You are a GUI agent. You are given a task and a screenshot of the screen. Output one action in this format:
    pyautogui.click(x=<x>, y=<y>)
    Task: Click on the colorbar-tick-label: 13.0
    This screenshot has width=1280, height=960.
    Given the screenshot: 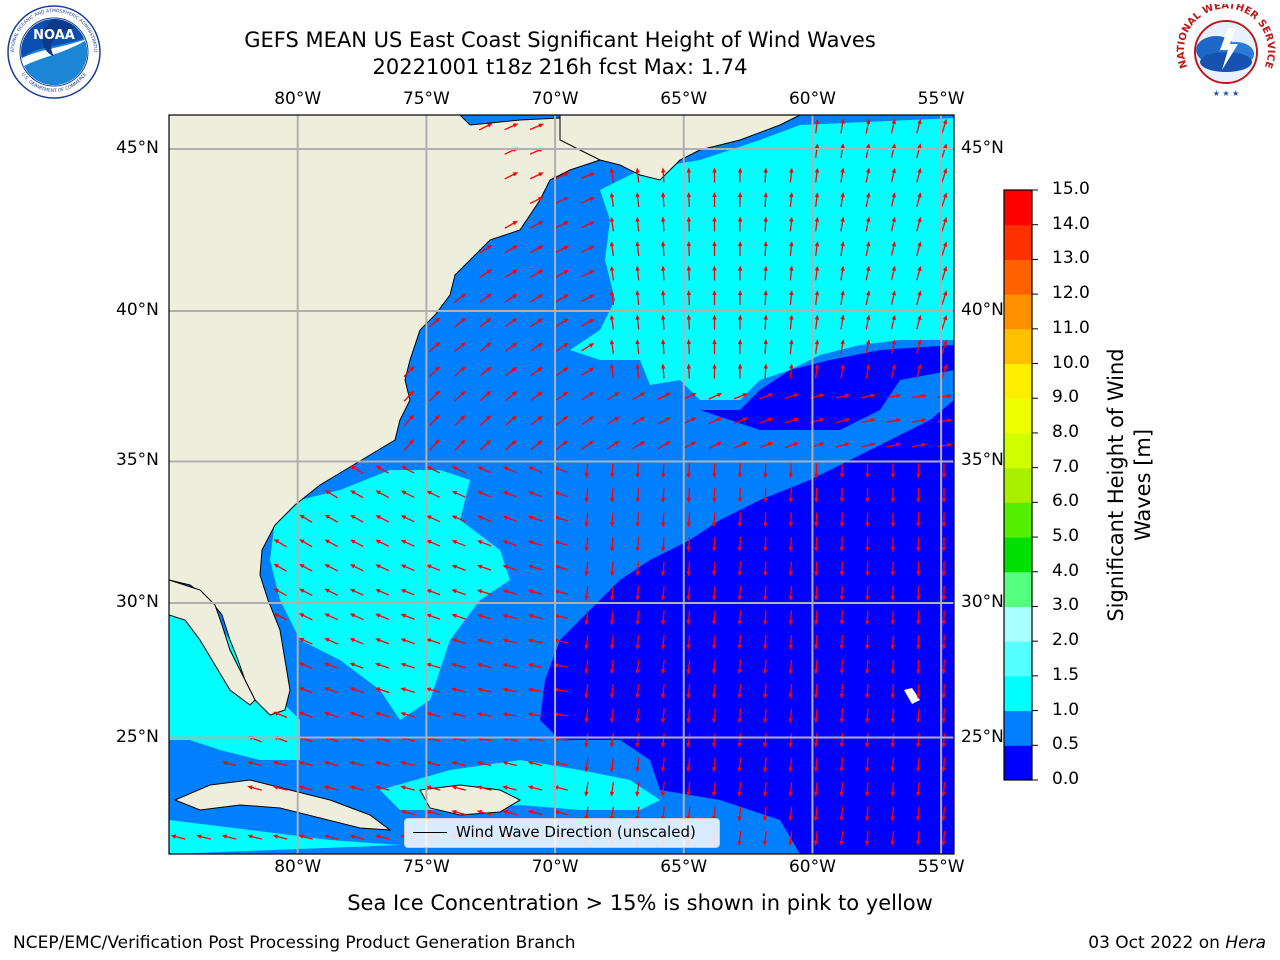 What is the action you would take?
    pyautogui.click(x=1071, y=258)
    